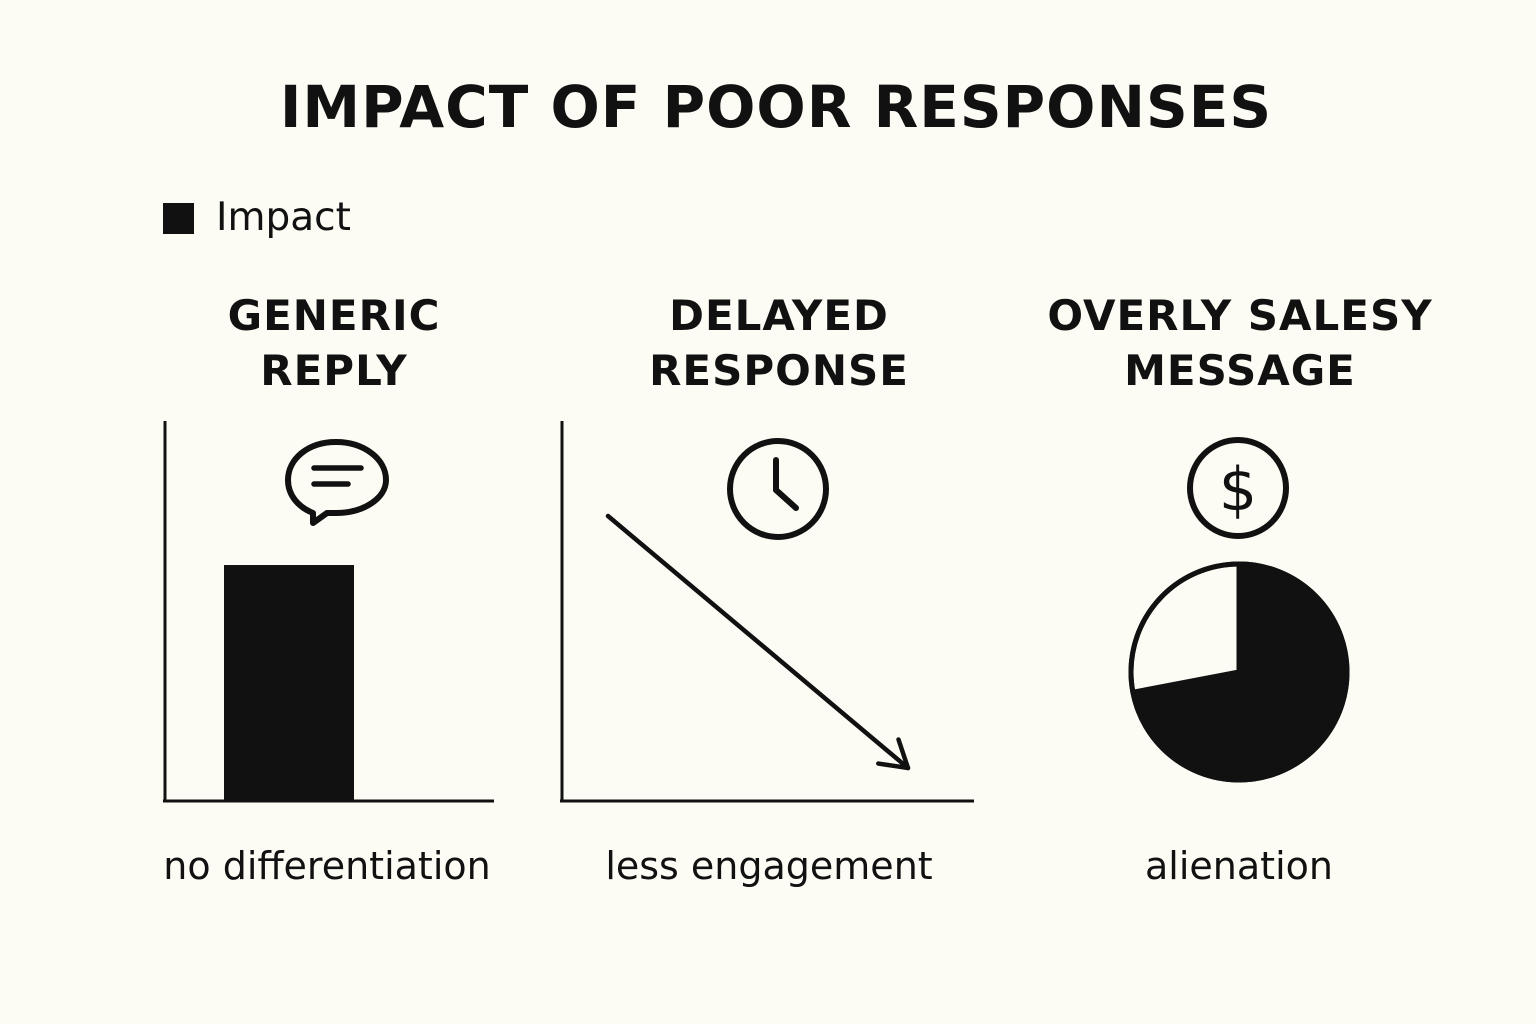 The image size is (1536, 1024). What do you see at coordinates (289, 682) in the screenshot?
I see `bar-generic-reply` at bounding box center [289, 682].